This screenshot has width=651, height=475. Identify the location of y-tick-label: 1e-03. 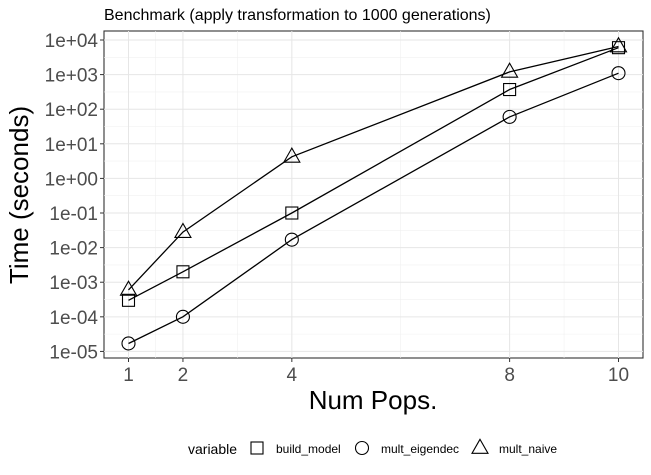
(73, 283).